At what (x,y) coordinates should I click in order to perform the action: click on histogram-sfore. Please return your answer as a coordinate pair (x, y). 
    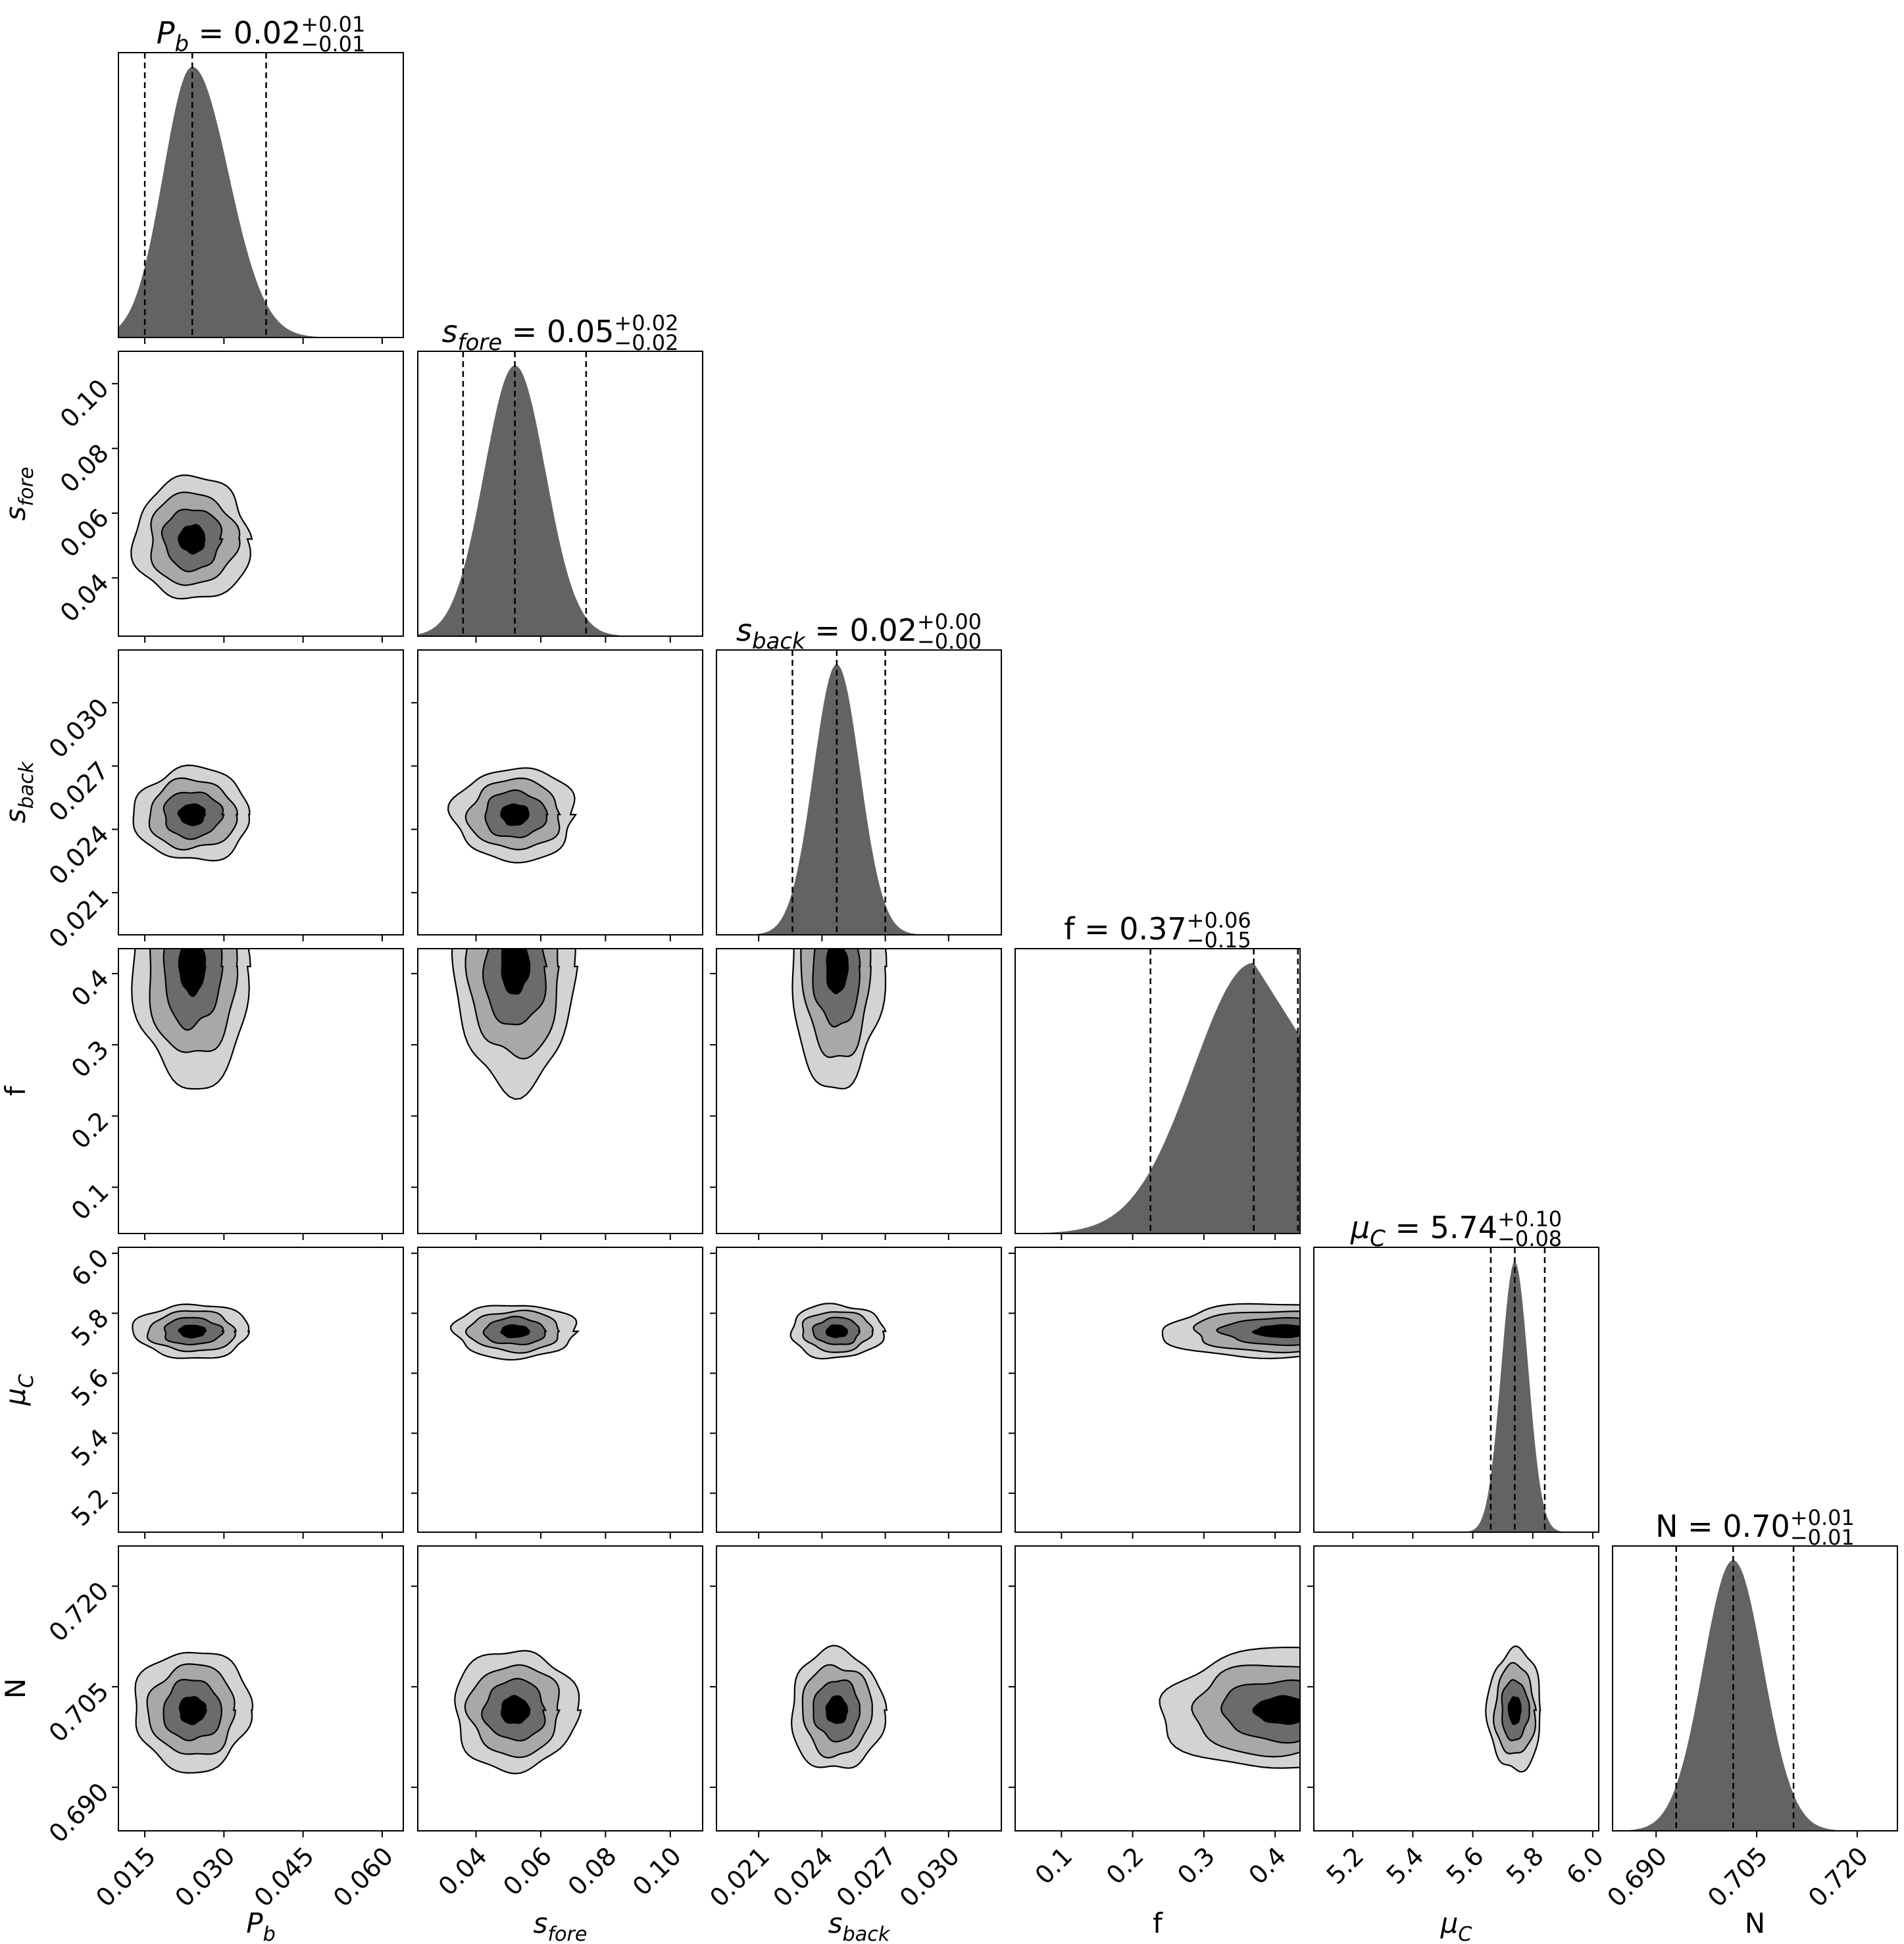
    Looking at the image, I should click on (560, 500).